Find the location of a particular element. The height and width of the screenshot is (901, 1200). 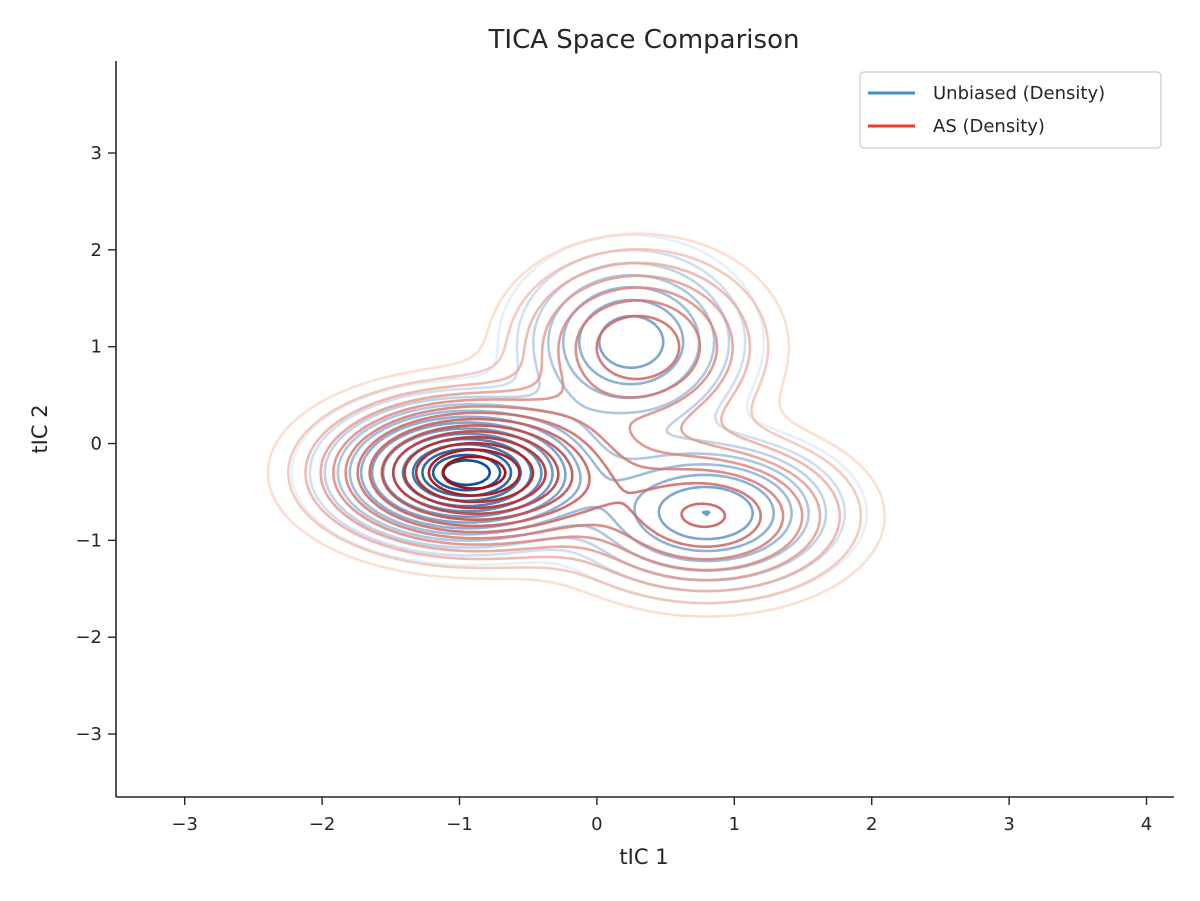

y-axis-label: tIC 2 is located at coordinates (40, 428).